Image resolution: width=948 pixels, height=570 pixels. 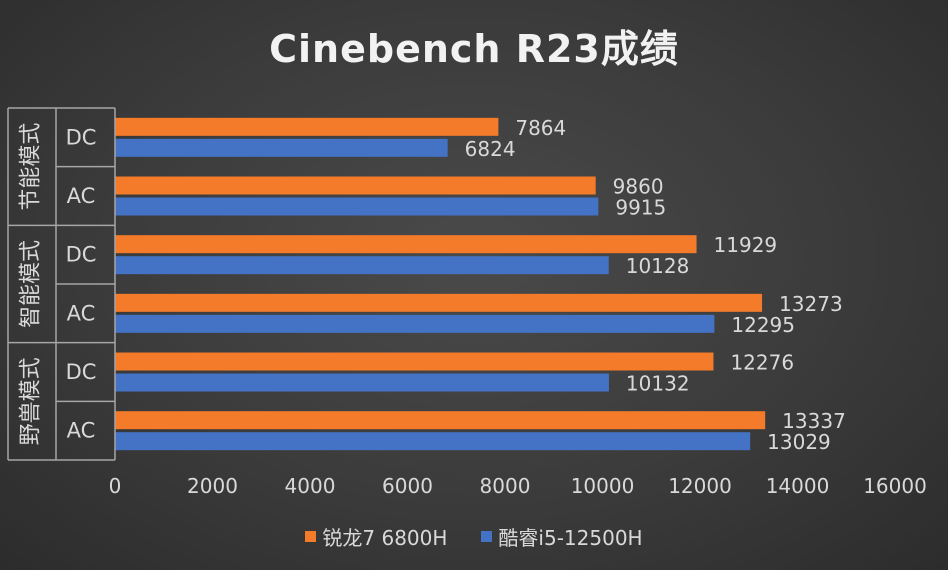 What do you see at coordinates (474, 49) in the screenshot?
I see `chart-title: Cinebench R23成绩` at bounding box center [474, 49].